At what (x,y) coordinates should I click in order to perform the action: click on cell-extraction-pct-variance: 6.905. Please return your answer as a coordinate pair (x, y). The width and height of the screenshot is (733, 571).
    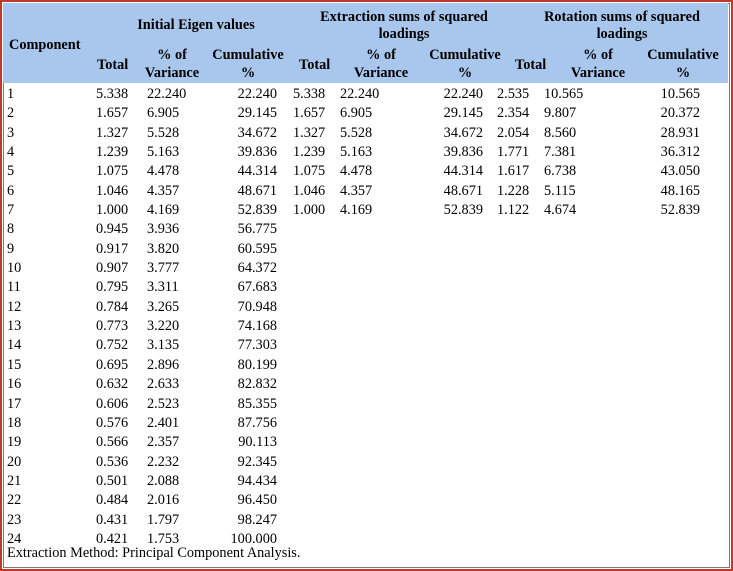
    Looking at the image, I should click on (356, 113).